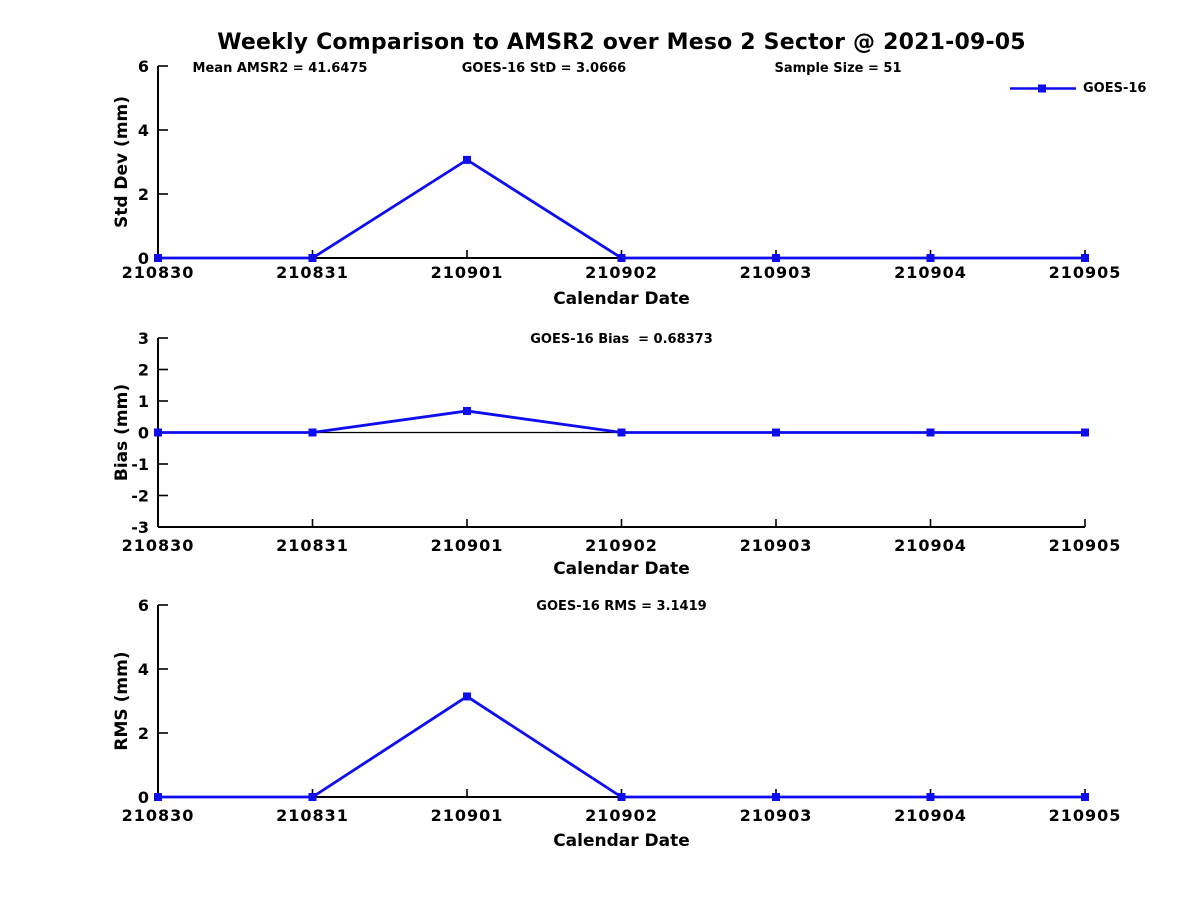  Describe the element at coordinates (122, 162) in the screenshot. I see `y-axis-title: Std Dev (mm)` at that location.